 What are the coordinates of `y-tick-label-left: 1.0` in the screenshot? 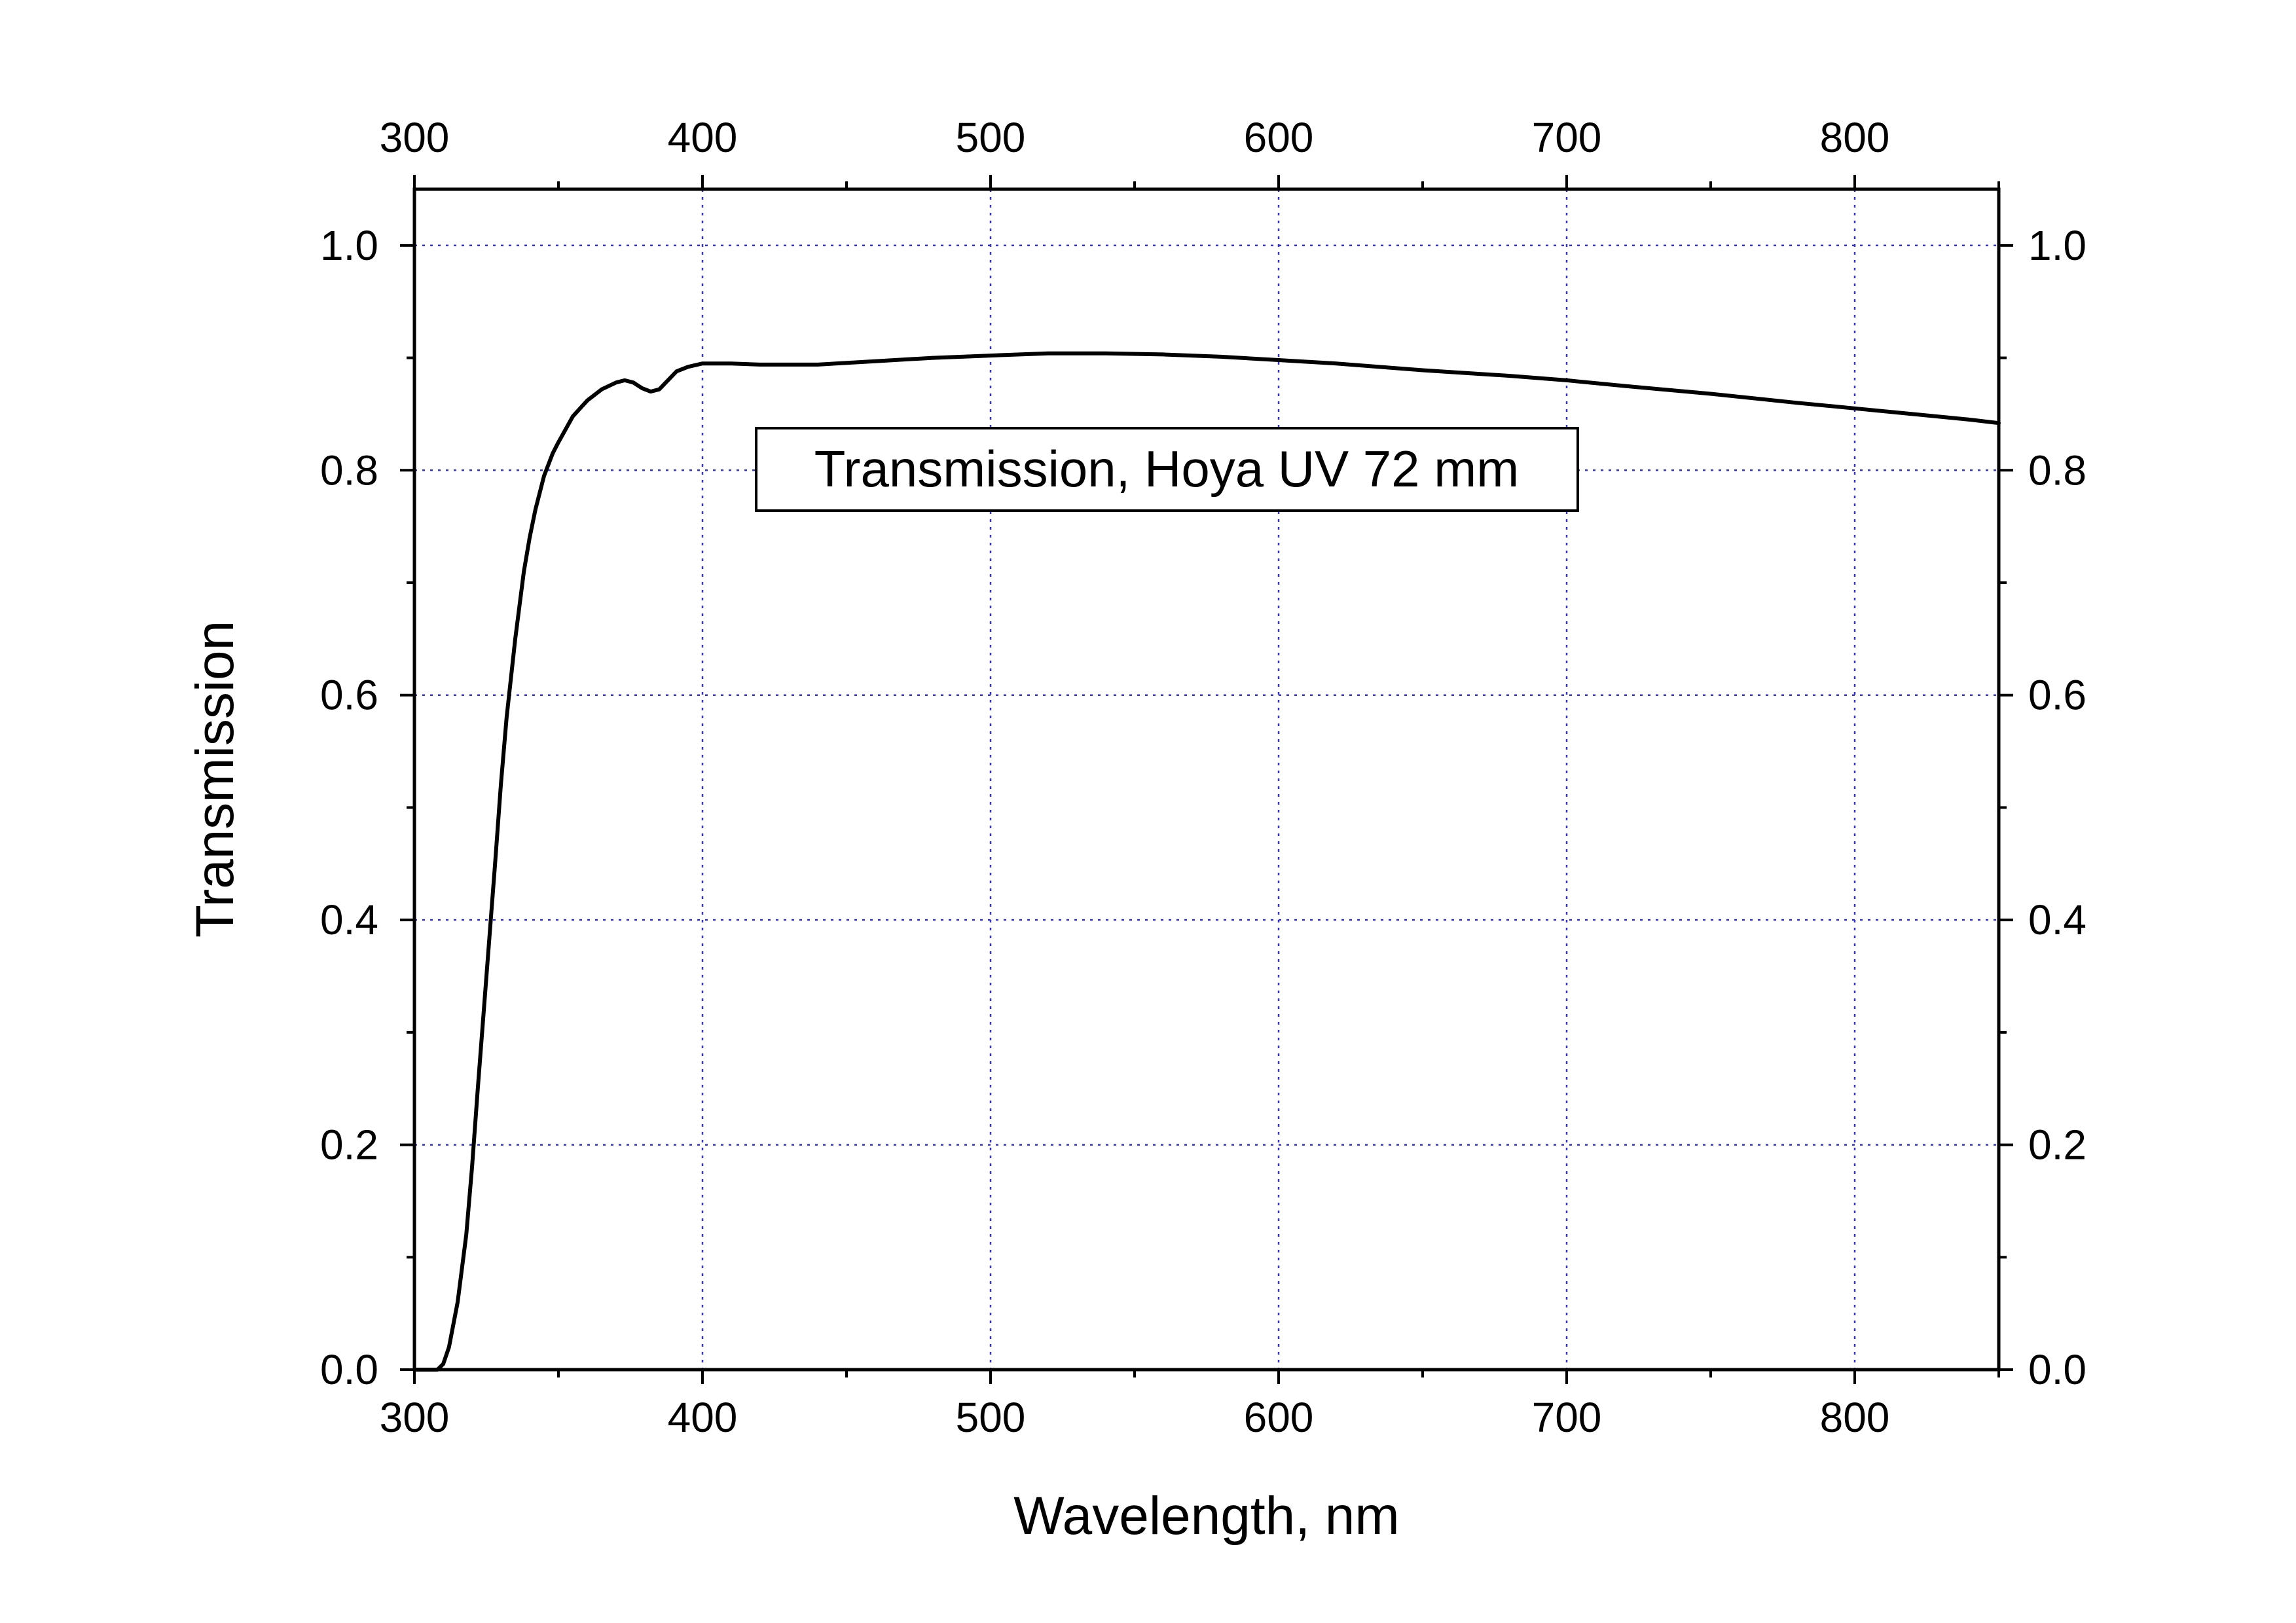 It's located at (349, 245).